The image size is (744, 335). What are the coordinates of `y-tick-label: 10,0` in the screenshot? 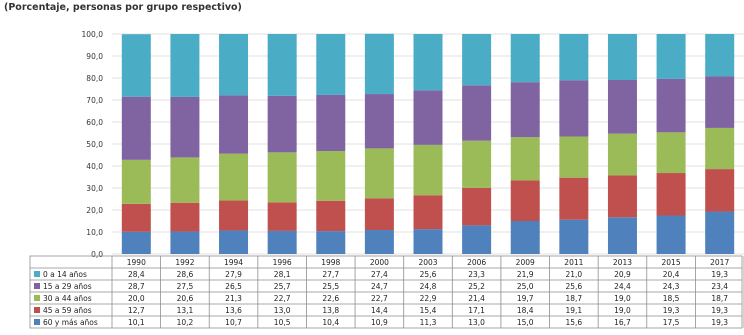 It's located at (94, 232).